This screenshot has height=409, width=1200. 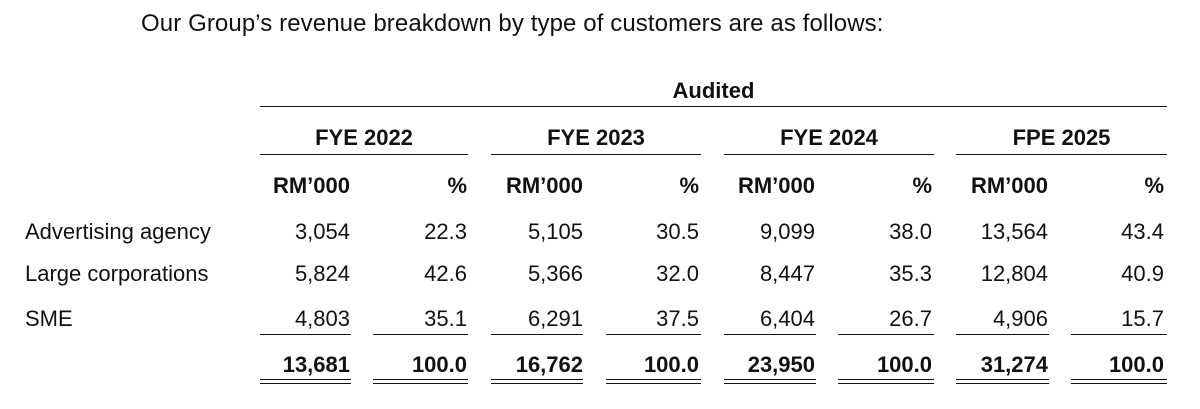 What do you see at coordinates (117, 273) in the screenshot?
I see `row-label-large-corporations: Large corporations` at bounding box center [117, 273].